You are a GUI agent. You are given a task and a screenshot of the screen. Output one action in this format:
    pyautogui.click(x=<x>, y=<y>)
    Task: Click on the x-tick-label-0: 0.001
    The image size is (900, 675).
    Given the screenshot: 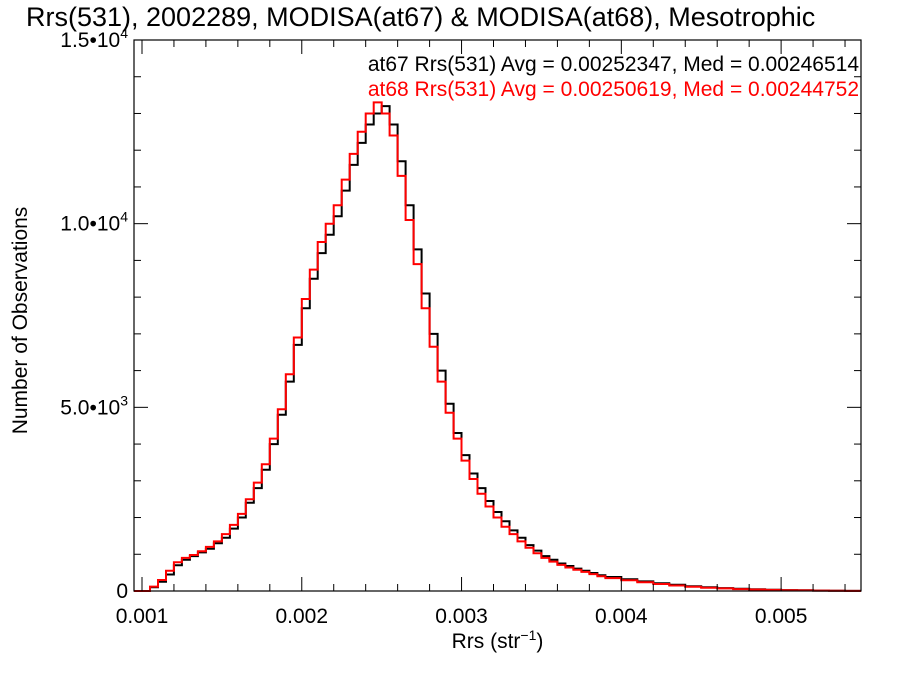 What is the action you would take?
    pyautogui.click(x=142, y=616)
    